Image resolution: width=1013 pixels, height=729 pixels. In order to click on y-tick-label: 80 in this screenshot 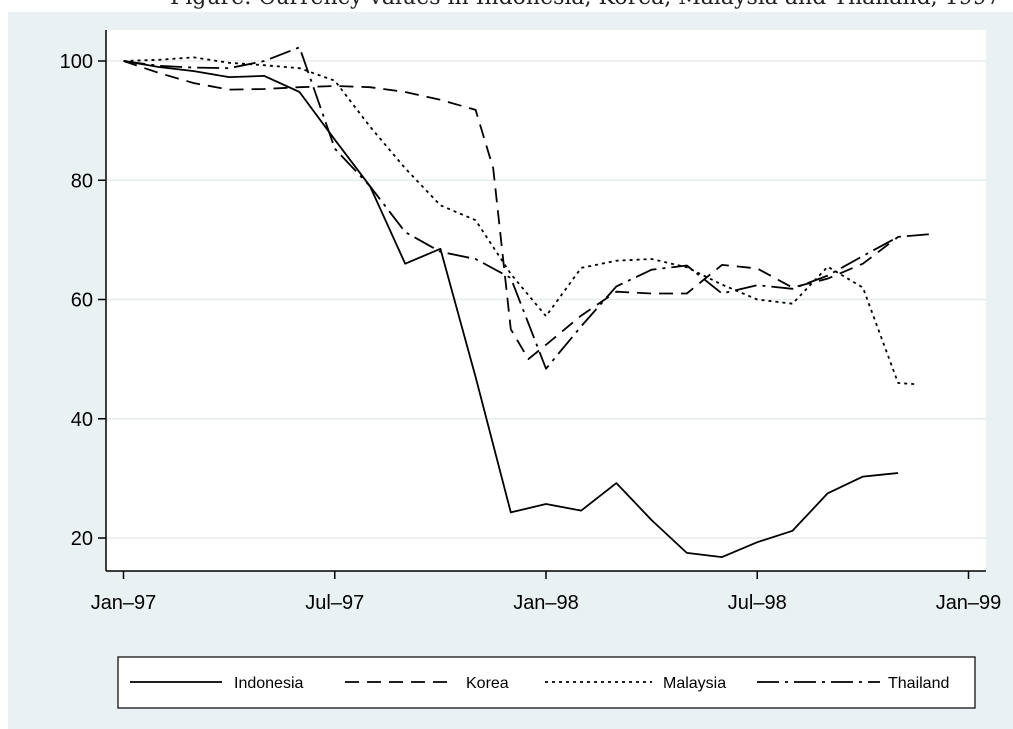, I will do `click(82, 181)`.